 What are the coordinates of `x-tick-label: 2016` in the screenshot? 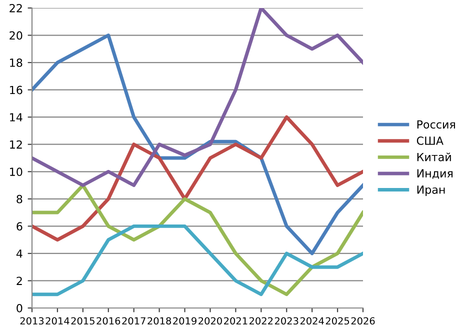 It's located at (108, 321).